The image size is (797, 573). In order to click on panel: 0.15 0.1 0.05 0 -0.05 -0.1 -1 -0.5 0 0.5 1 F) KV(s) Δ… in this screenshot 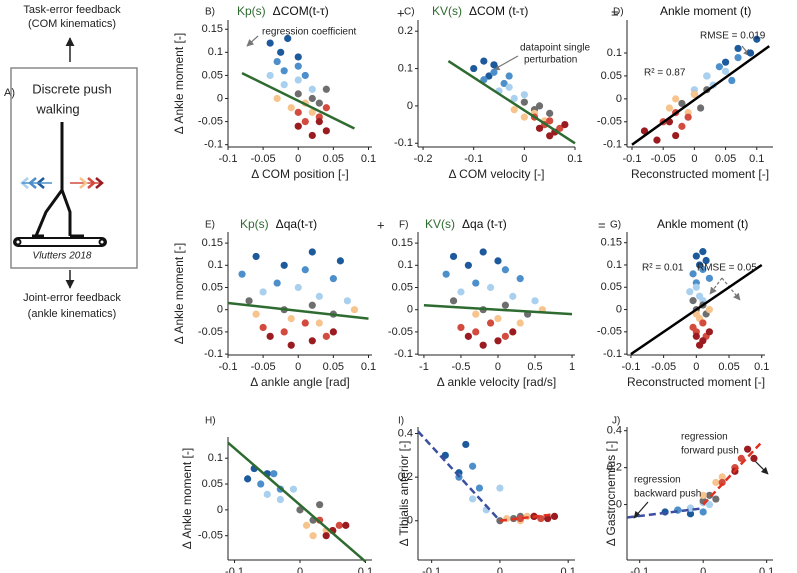, I will do `click(476, 303)`.